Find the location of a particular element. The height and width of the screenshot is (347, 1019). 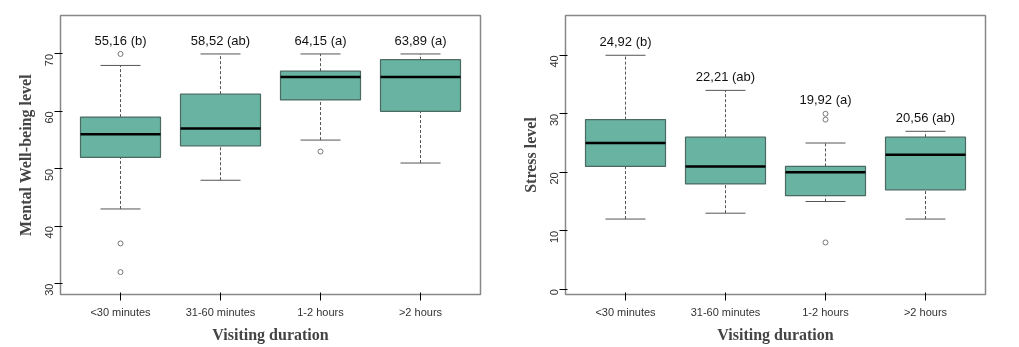

annotation: 20,56 (ab) is located at coordinates (925, 117).